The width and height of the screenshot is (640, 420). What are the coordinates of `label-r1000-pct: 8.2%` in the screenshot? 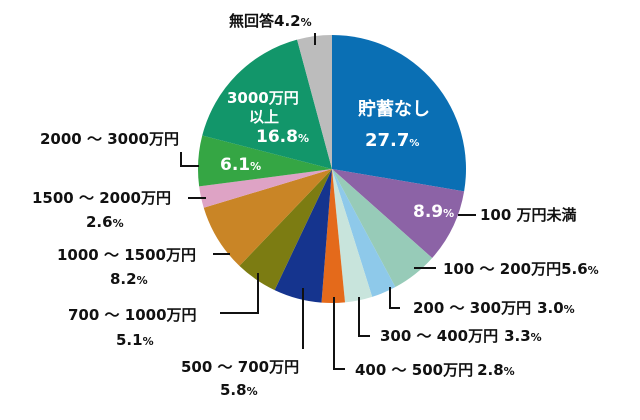 It's located at (129, 279).